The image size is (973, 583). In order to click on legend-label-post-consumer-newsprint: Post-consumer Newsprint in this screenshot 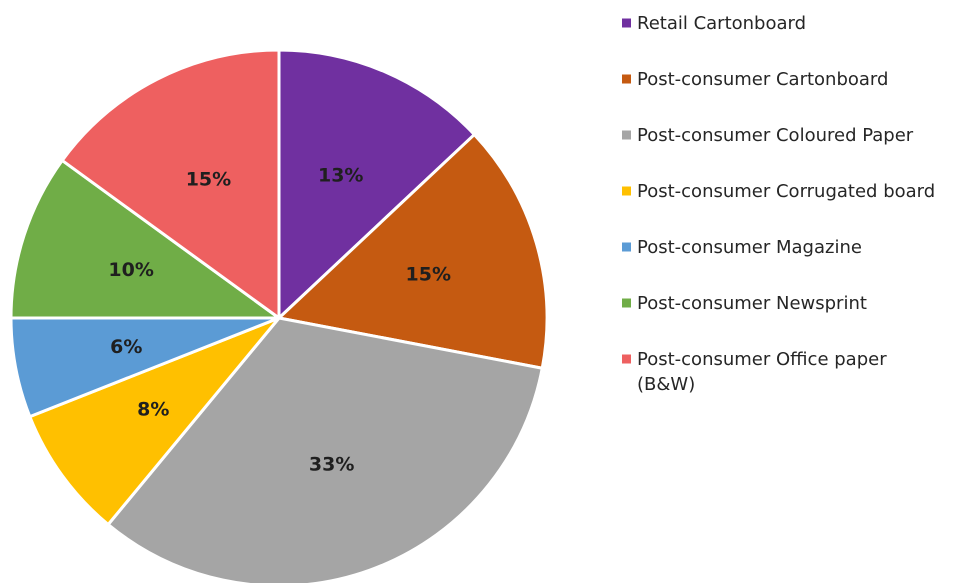, I will do `click(752, 303)`.